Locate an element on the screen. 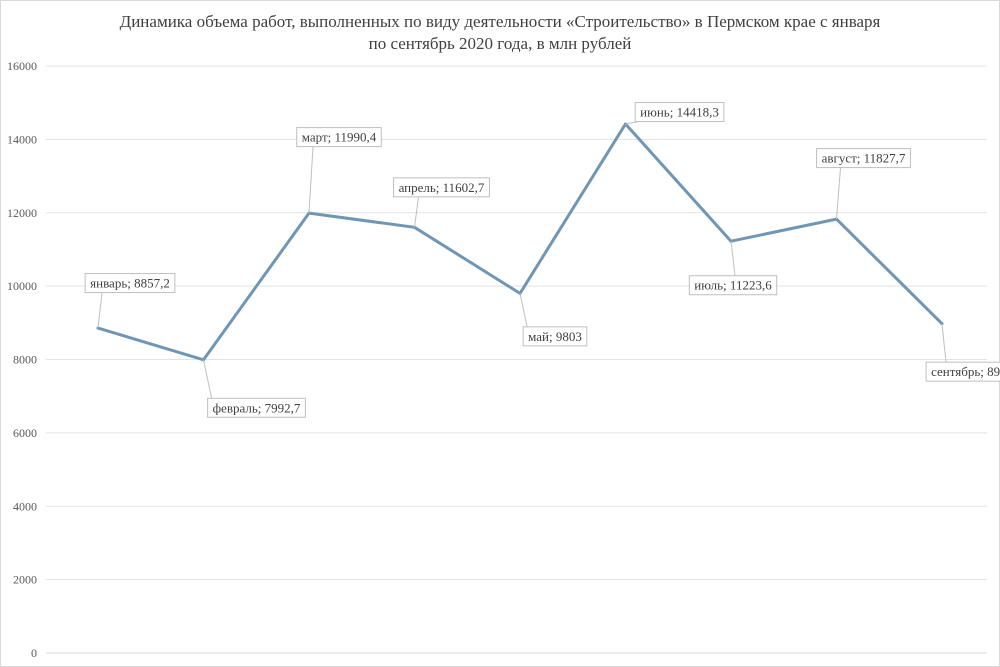  data-label: май; 9803 is located at coordinates (555, 336).